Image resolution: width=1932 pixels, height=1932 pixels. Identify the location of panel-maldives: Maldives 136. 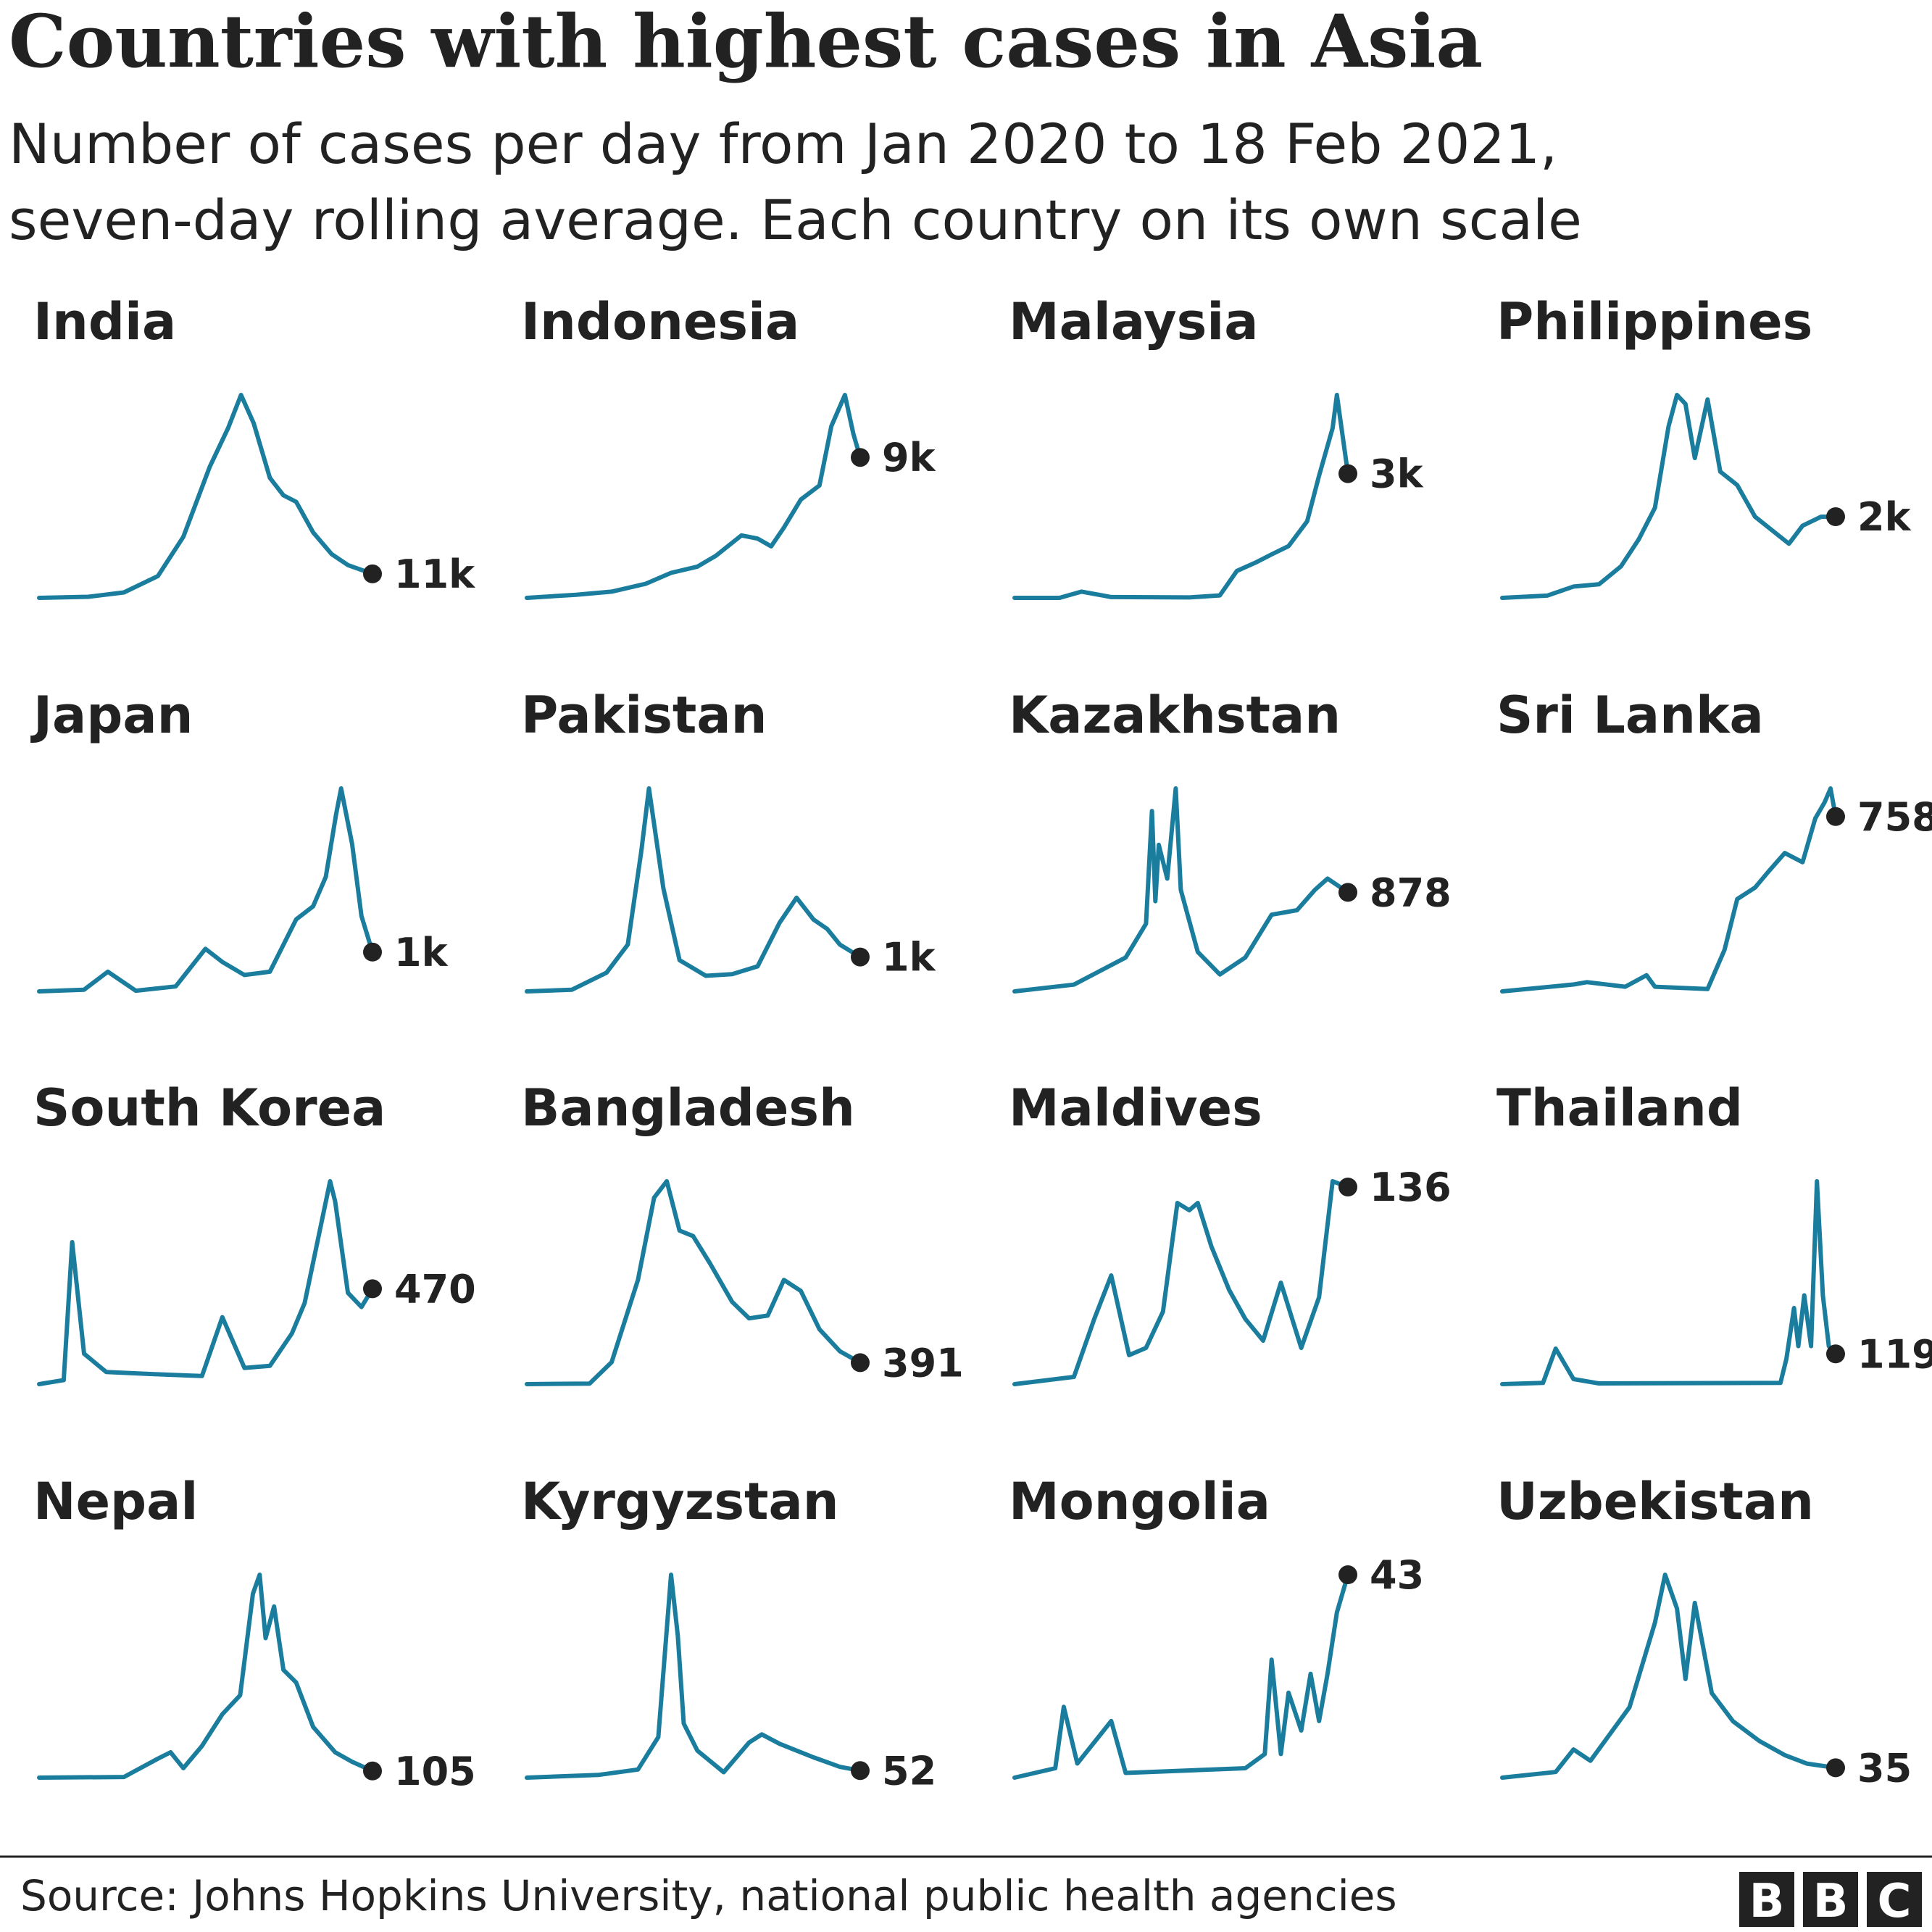
(1231, 1232).